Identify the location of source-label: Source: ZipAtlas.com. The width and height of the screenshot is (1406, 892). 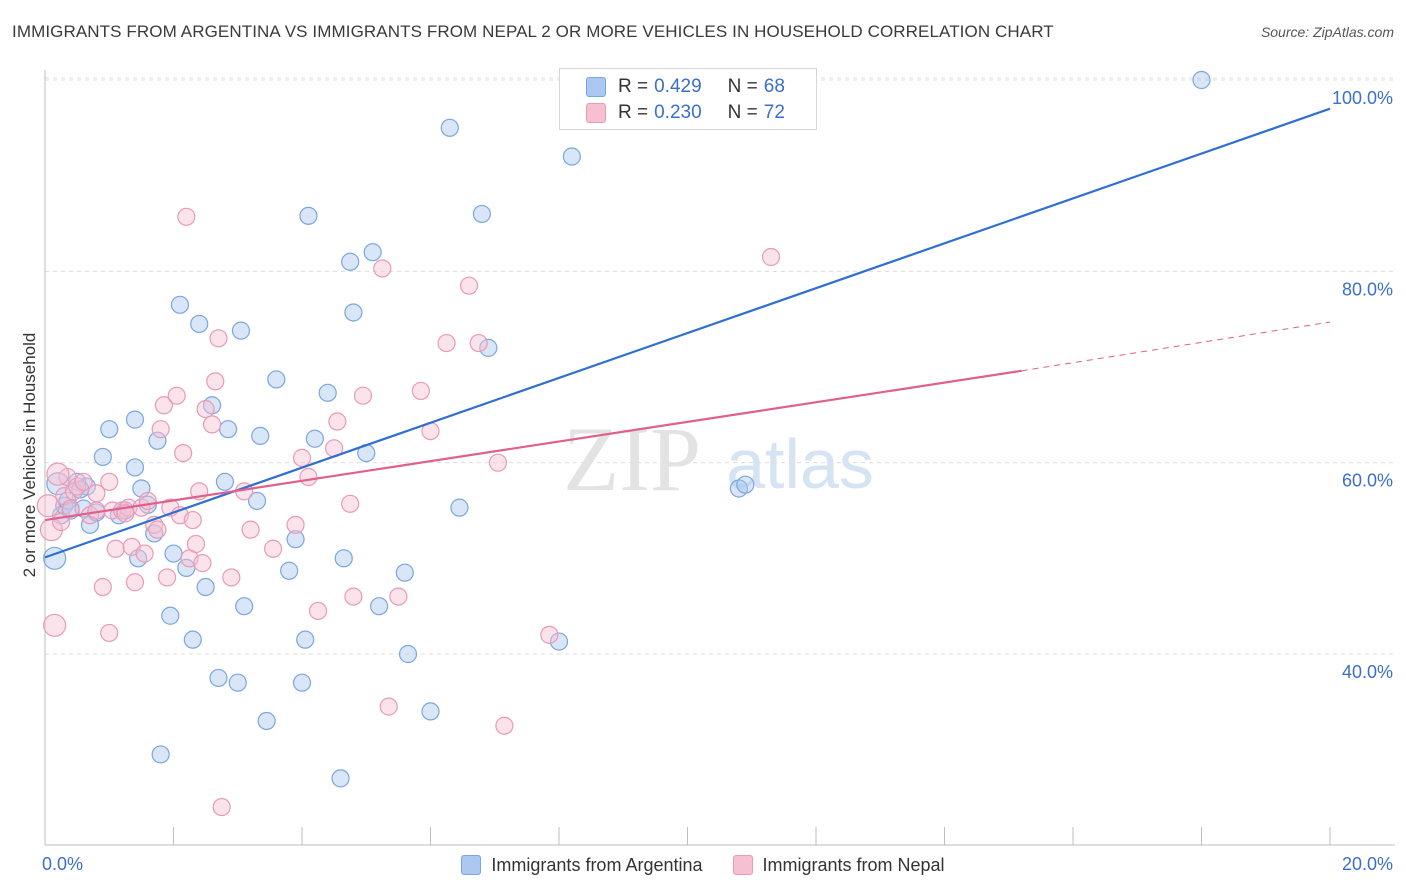
(1327, 32).